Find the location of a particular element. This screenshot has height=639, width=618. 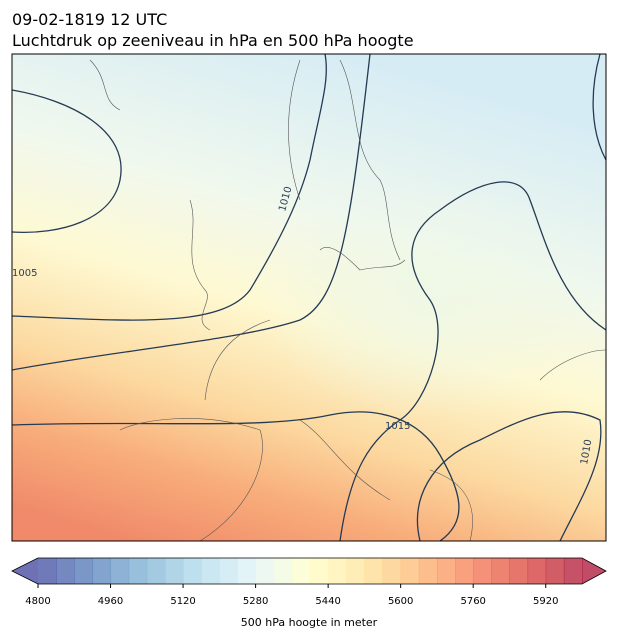

contour-label: 1005 is located at coordinates (24, 273).